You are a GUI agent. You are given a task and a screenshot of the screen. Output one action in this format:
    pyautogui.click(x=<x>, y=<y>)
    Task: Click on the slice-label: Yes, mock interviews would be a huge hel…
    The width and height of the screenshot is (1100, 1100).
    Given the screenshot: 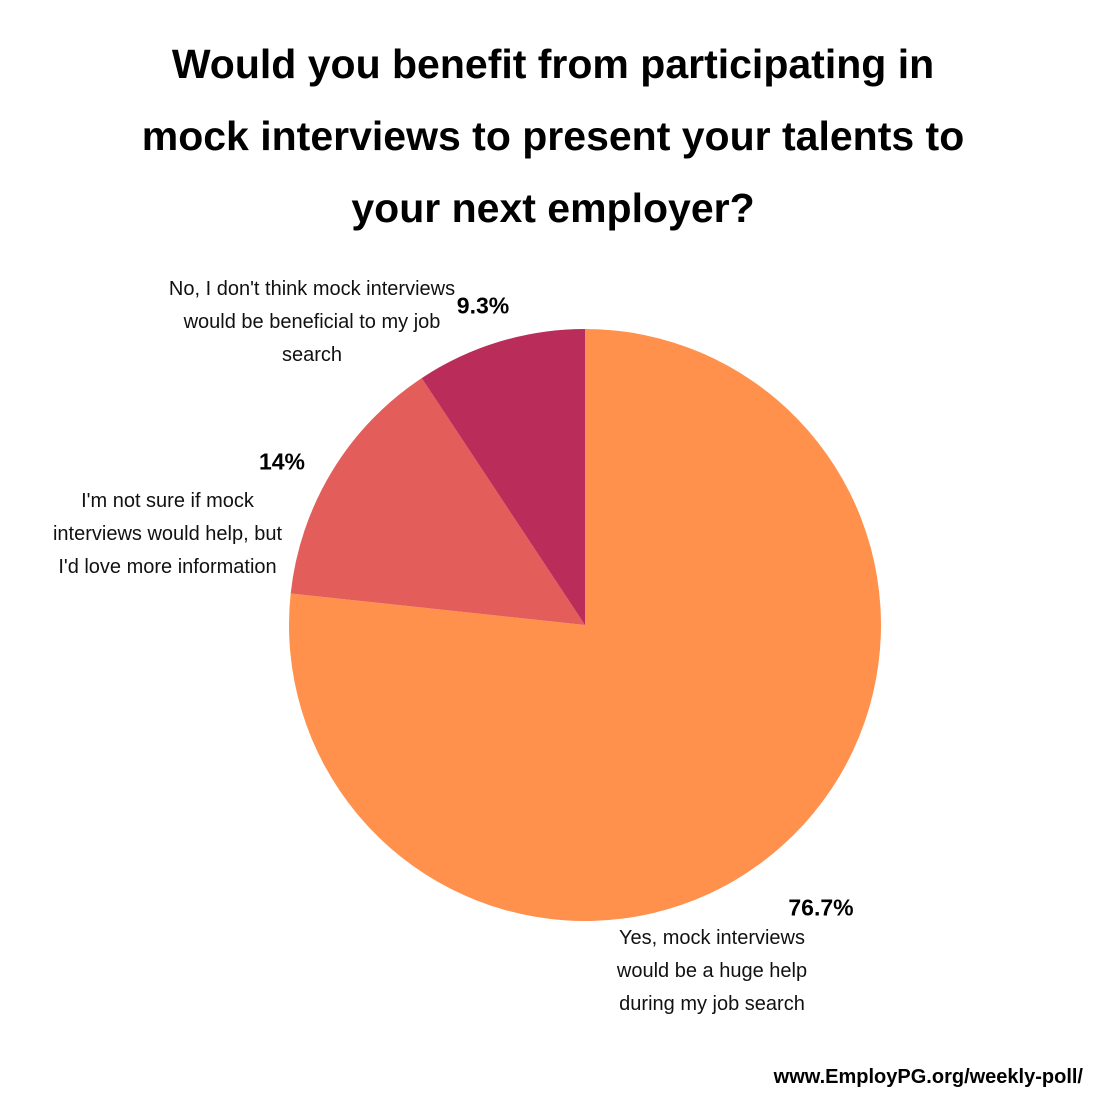 What is the action you would take?
    pyautogui.click(x=712, y=971)
    